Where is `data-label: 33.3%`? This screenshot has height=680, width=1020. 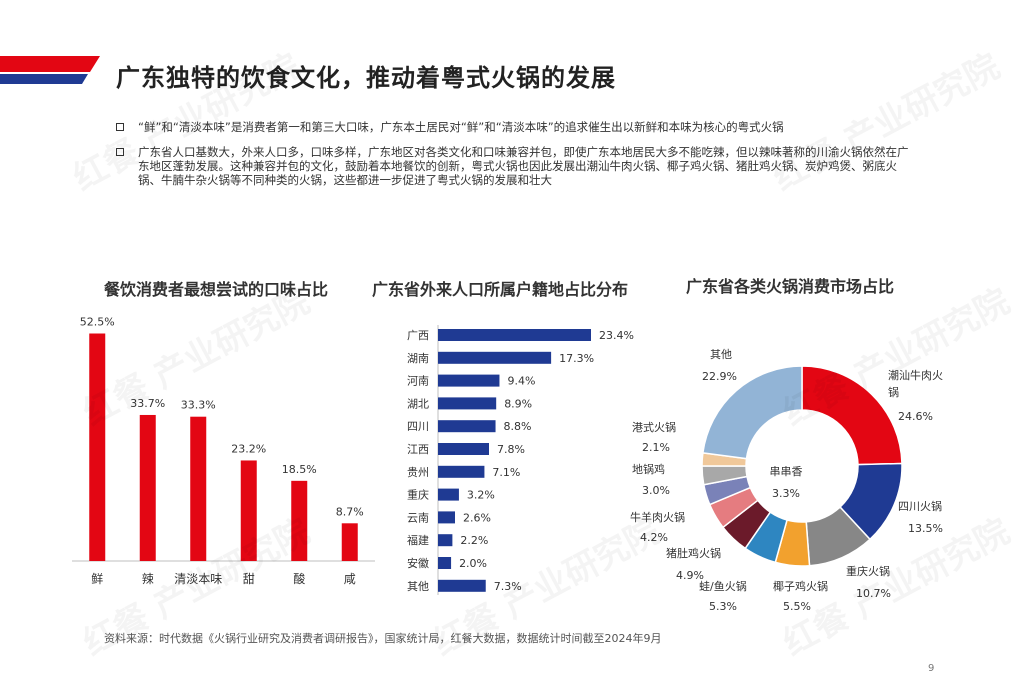
data-label: 33.3% is located at coordinates (198, 405).